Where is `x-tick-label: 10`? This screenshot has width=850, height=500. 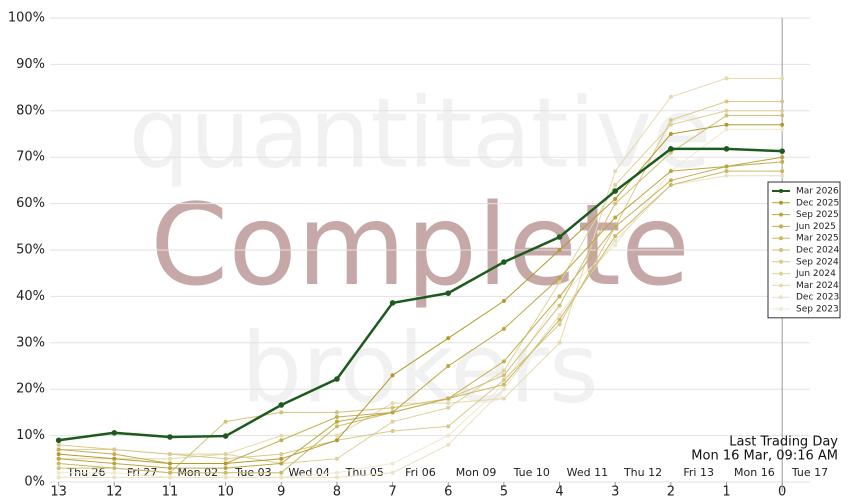
x-tick-label: 10 is located at coordinates (225, 492).